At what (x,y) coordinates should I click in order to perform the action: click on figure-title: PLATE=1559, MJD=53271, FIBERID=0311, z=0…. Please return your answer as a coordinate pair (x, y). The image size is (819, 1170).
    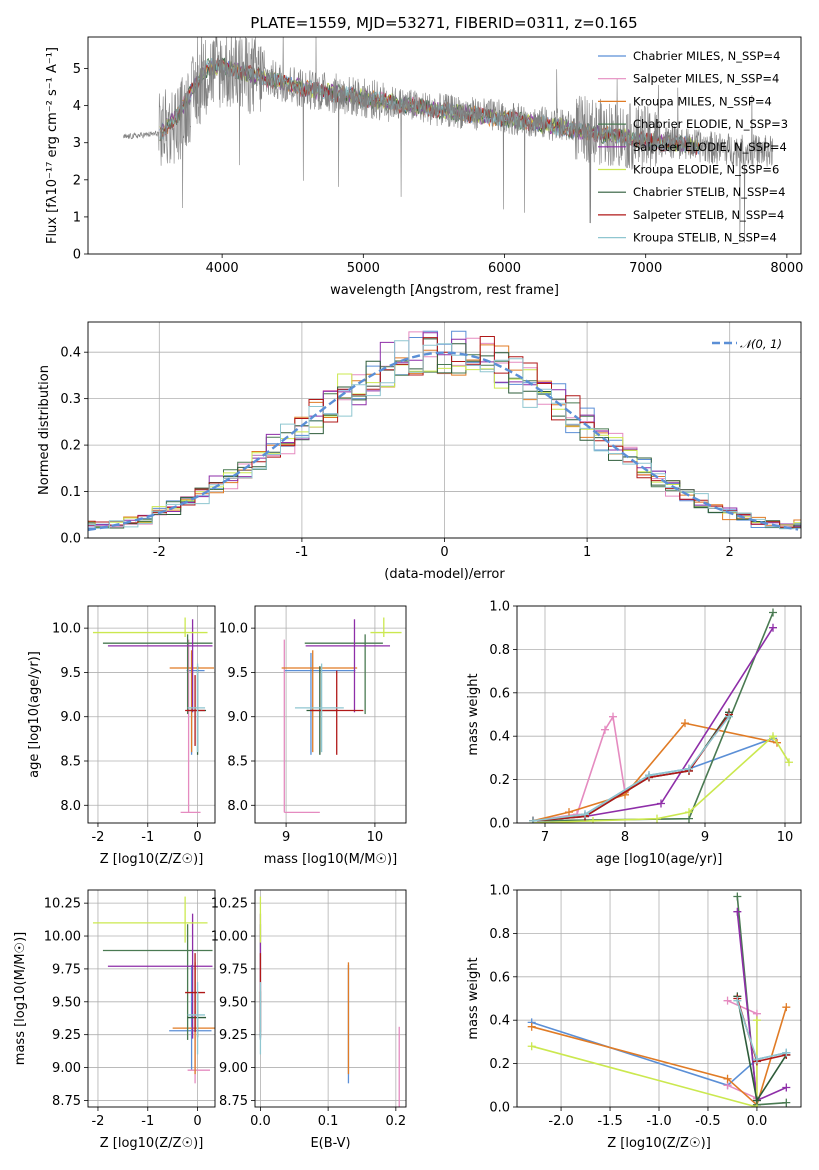
    Looking at the image, I should click on (443, 23).